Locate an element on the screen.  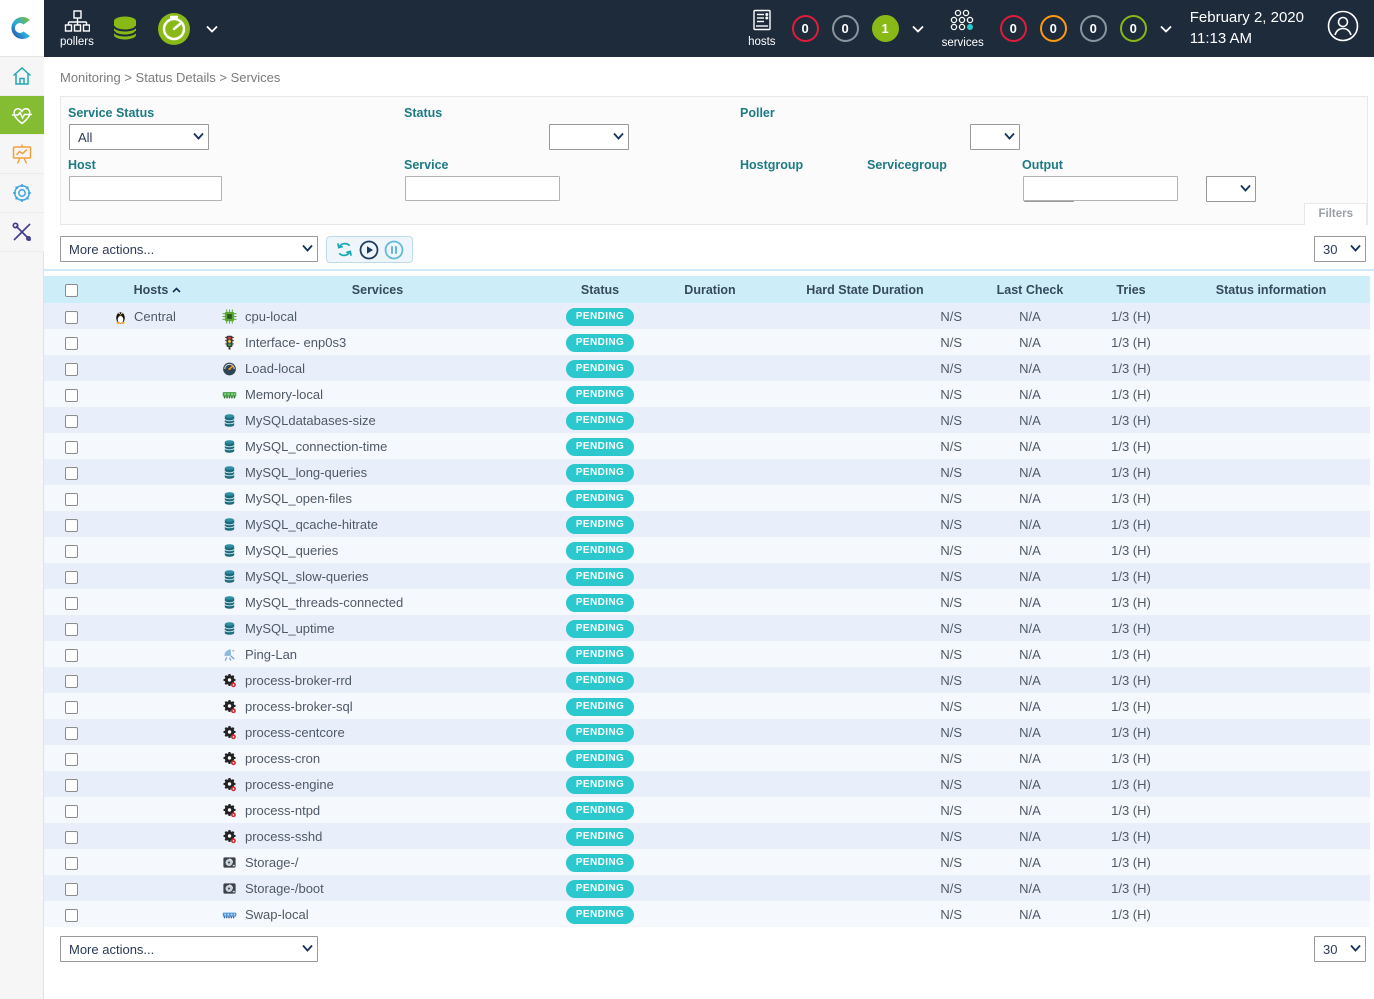
page-size-select-bottom: 30 is located at coordinates (1340, 949).